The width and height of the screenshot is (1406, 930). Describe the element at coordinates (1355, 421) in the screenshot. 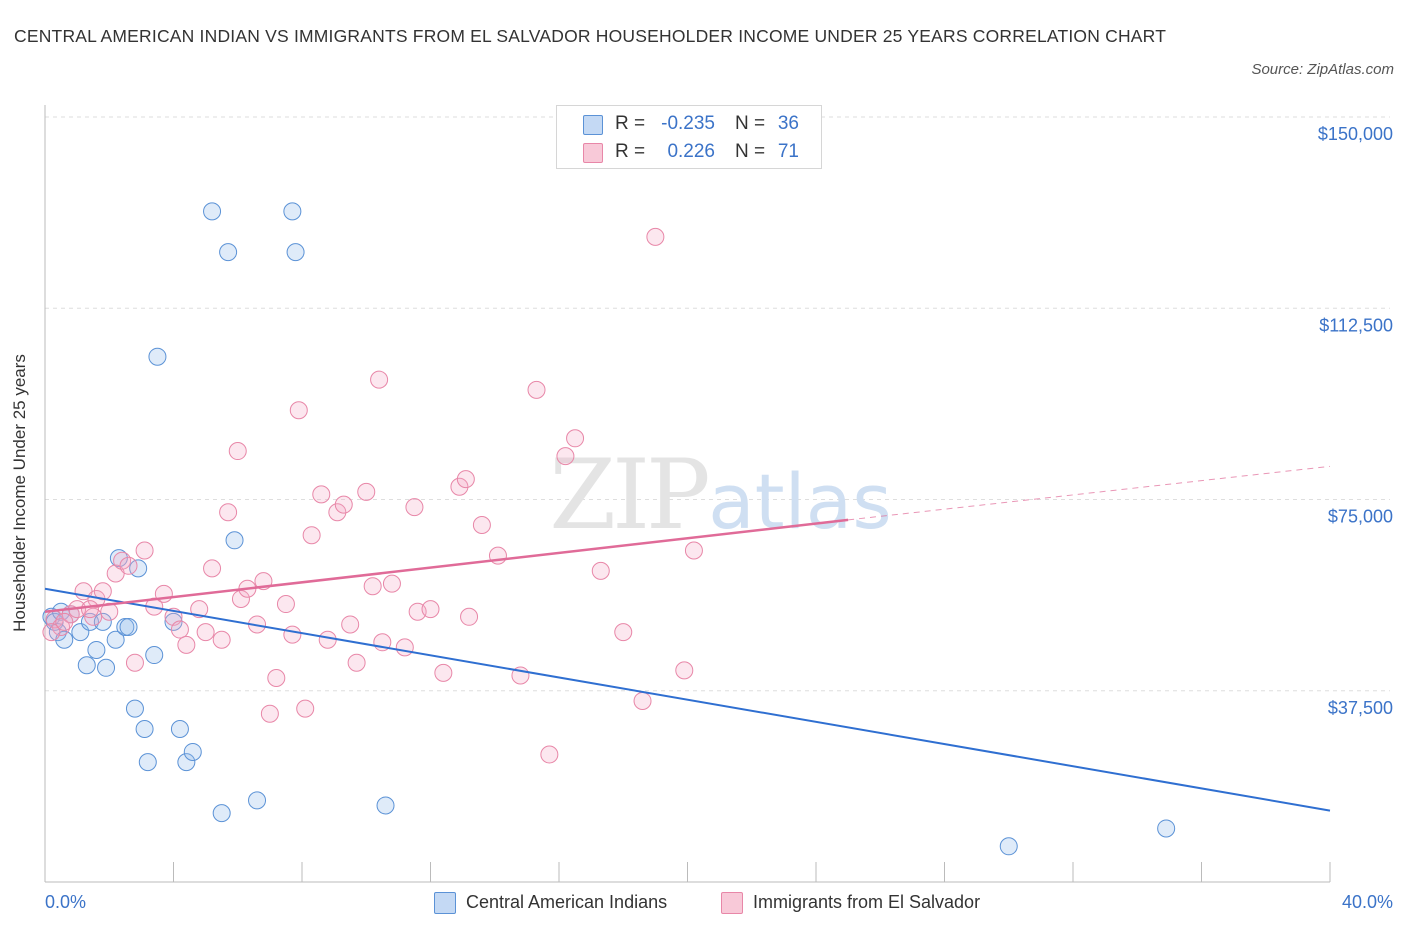

I see `y-tick-labels: $37,500 $75,000 $112,500 $150,000` at that location.